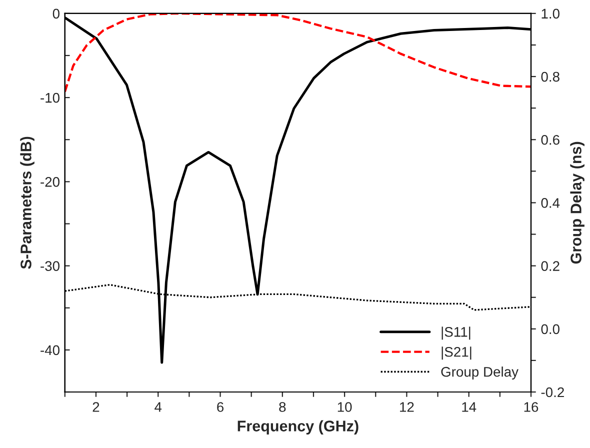 Image resolution: width=590 pixels, height=448 pixels. What do you see at coordinates (282, 407) in the screenshot?
I see `x-tick-label: 8` at bounding box center [282, 407].